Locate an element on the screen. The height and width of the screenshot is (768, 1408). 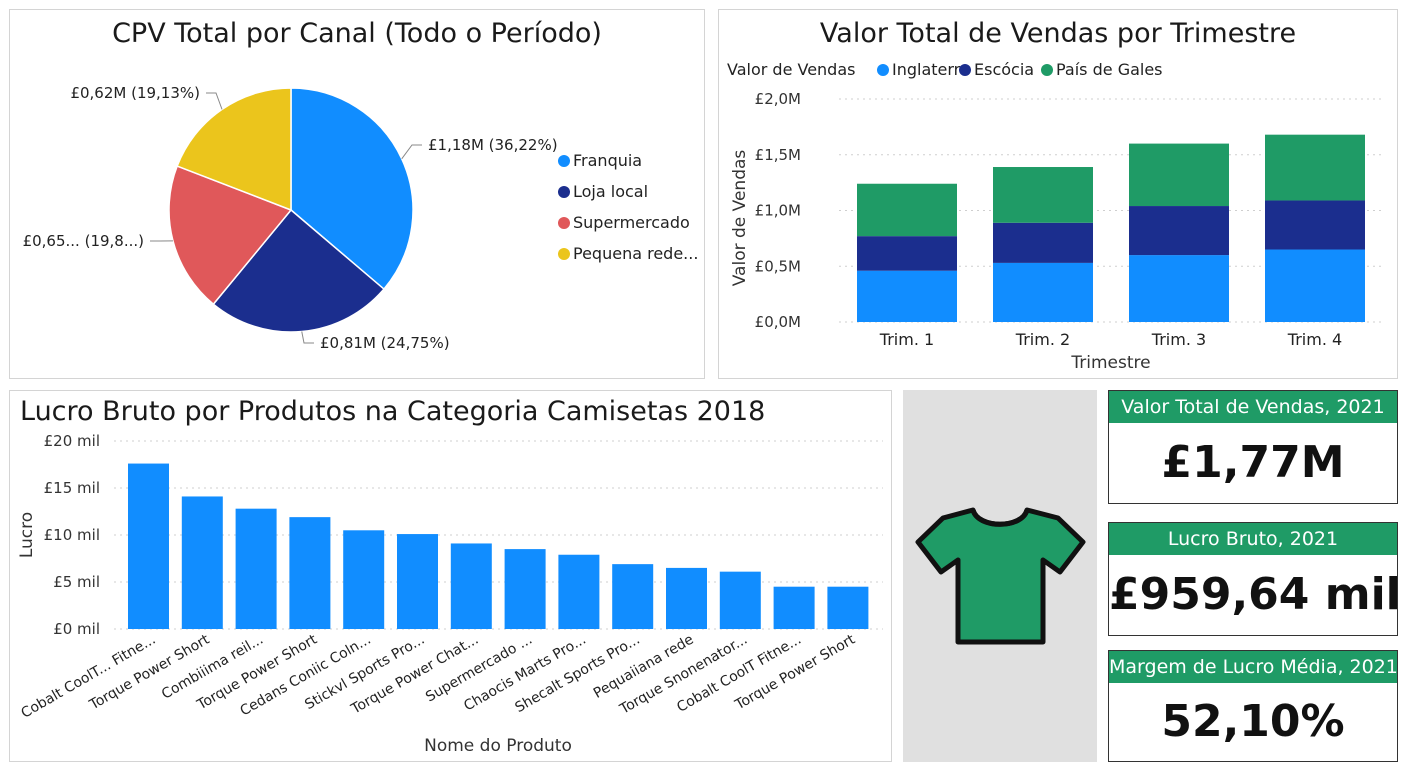
kpi-gross-profit-card: Lucro Bruto, 2021 £959,64 mil is located at coordinates (1254, 579).